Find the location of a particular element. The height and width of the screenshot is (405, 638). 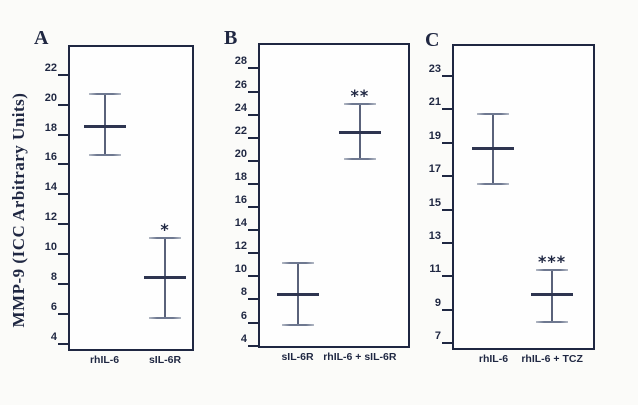

y-tick-label: 15 is located at coordinates (434, 202).